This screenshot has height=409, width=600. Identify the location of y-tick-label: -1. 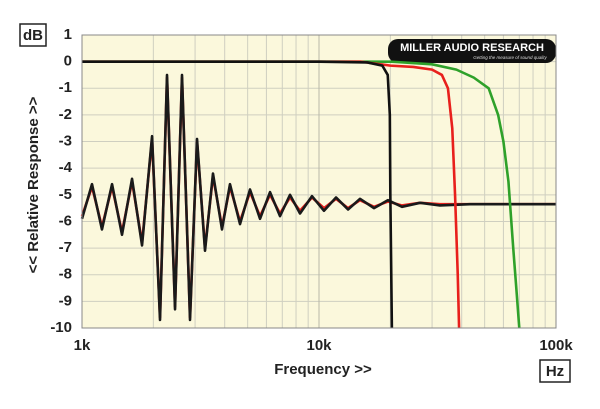
(65, 87).